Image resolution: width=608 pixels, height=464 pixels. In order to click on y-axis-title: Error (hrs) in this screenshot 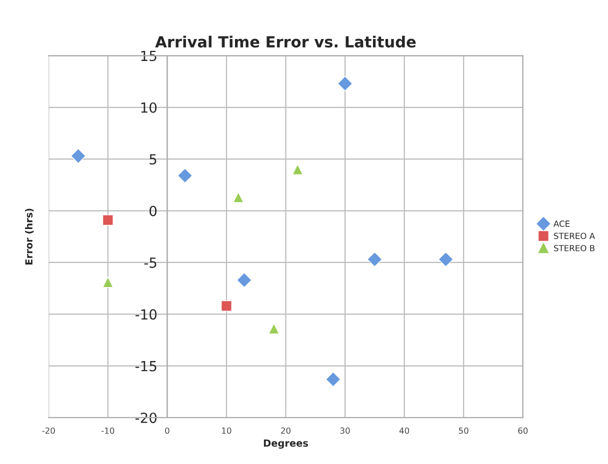, I will do `click(29, 236)`.